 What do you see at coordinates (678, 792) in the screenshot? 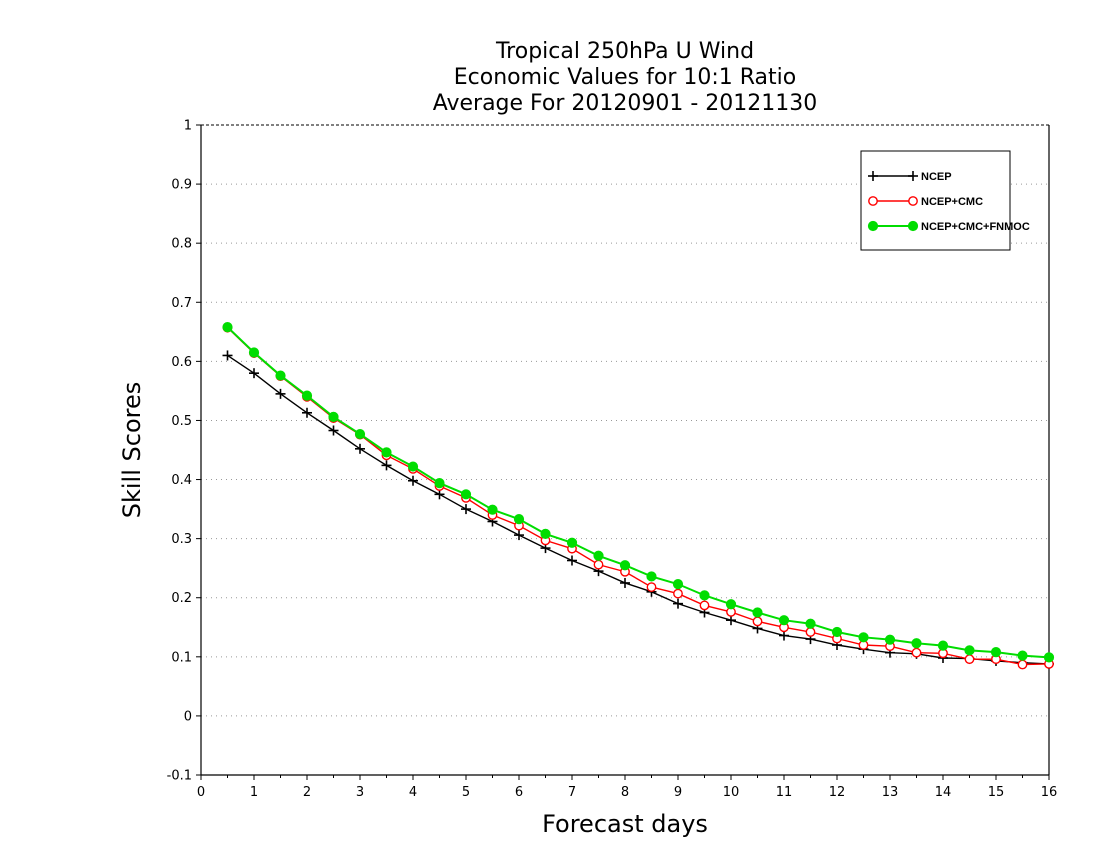
I see `x-tick-label: 9` at bounding box center [678, 792].